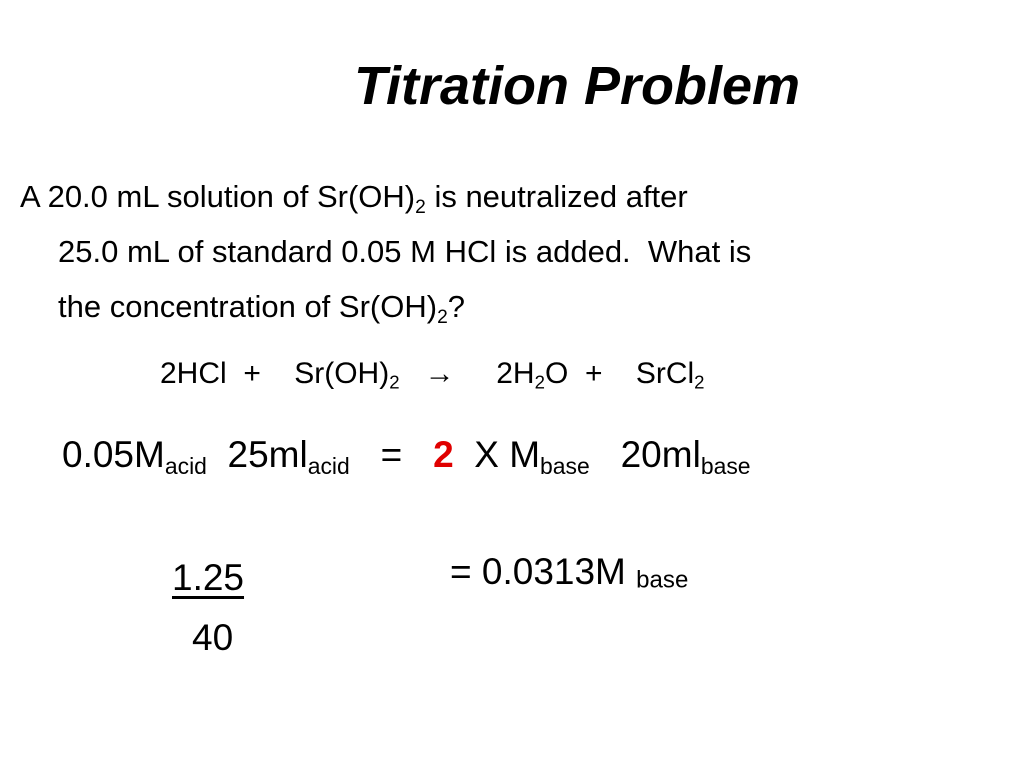  Describe the element at coordinates (208, 577) in the screenshot. I see `numerator: 1.25` at that location.